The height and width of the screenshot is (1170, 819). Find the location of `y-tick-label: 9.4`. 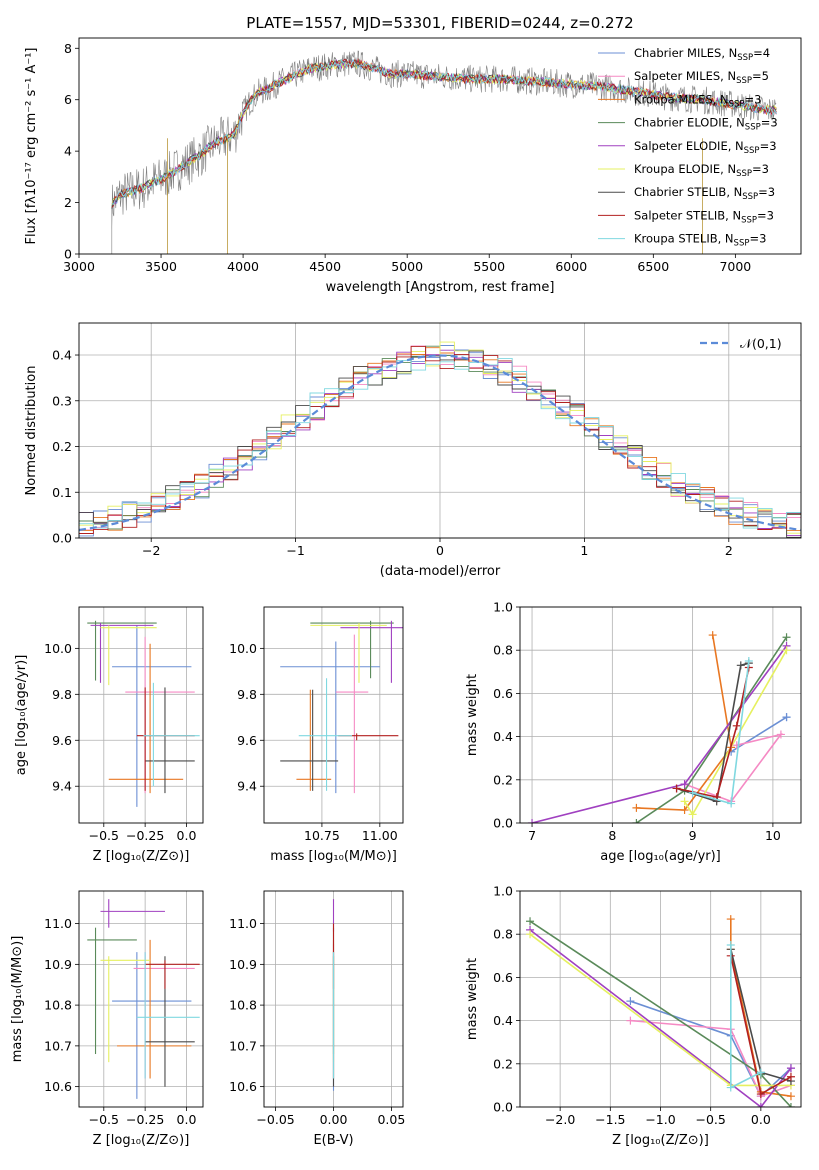

y-tick-label: 9.4 is located at coordinates (247, 786).